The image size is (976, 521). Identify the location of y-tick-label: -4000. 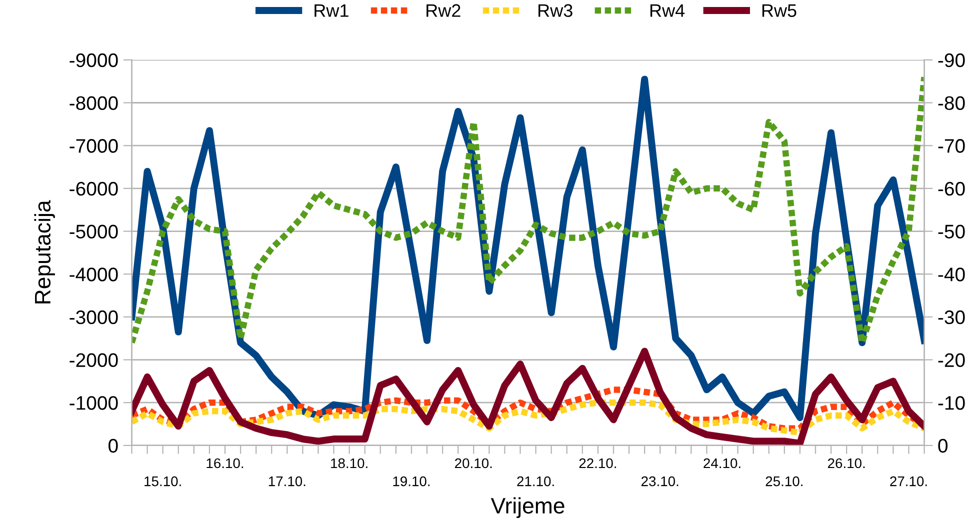
(94, 275).